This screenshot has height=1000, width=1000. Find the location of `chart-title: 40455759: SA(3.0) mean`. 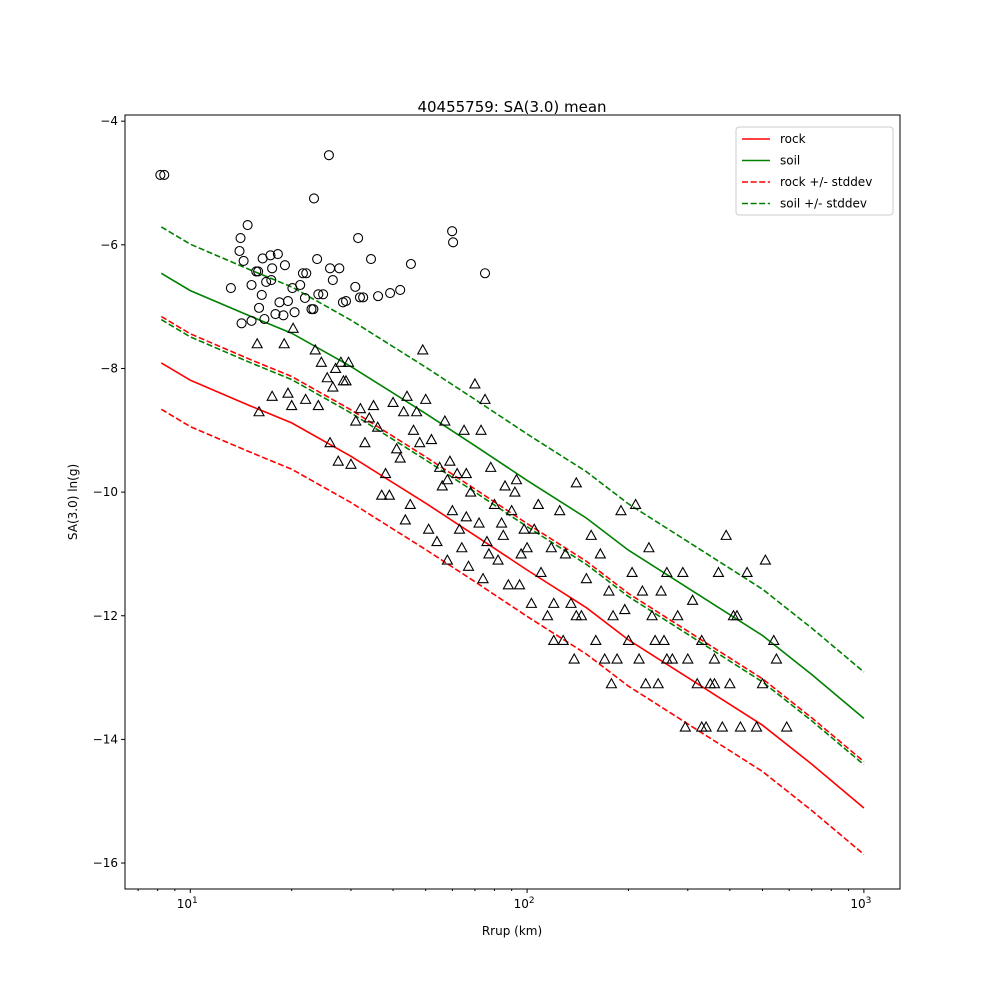

chart-title: 40455759: SA(3.0) mean is located at coordinates (511, 107).